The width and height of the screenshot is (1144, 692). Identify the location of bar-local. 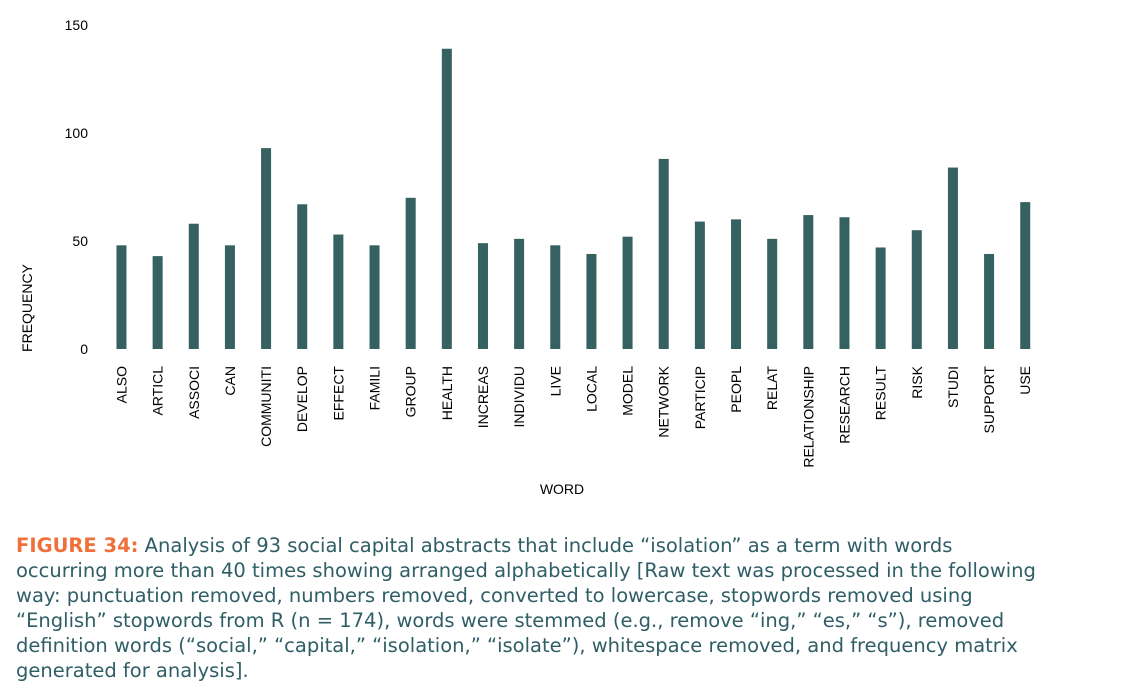
(591, 301).